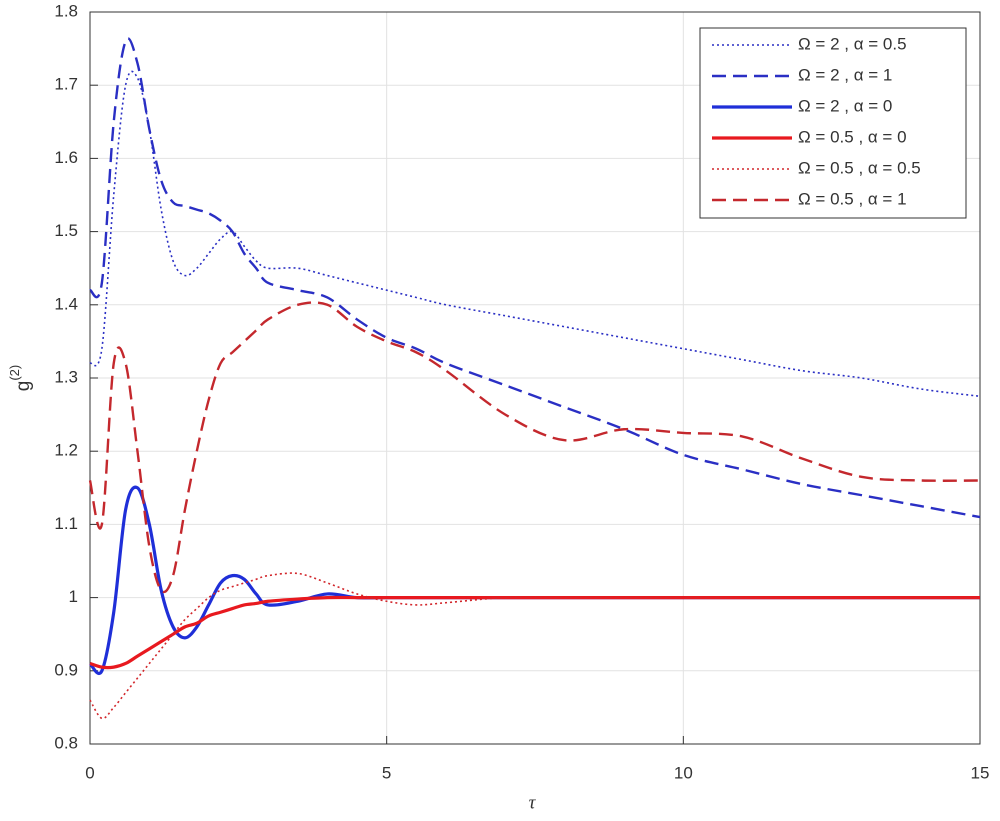 The image size is (1000, 821). What do you see at coordinates (845, 74) in the screenshot?
I see `legend-label: Ω = 2 , α = 1` at bounding box center [845, 74].